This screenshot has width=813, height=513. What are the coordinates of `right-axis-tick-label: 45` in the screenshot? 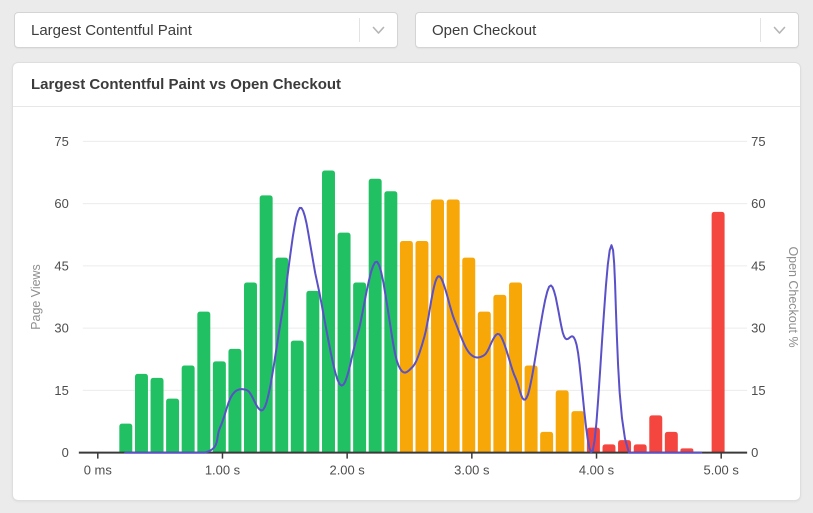 It's located at (758, 265).